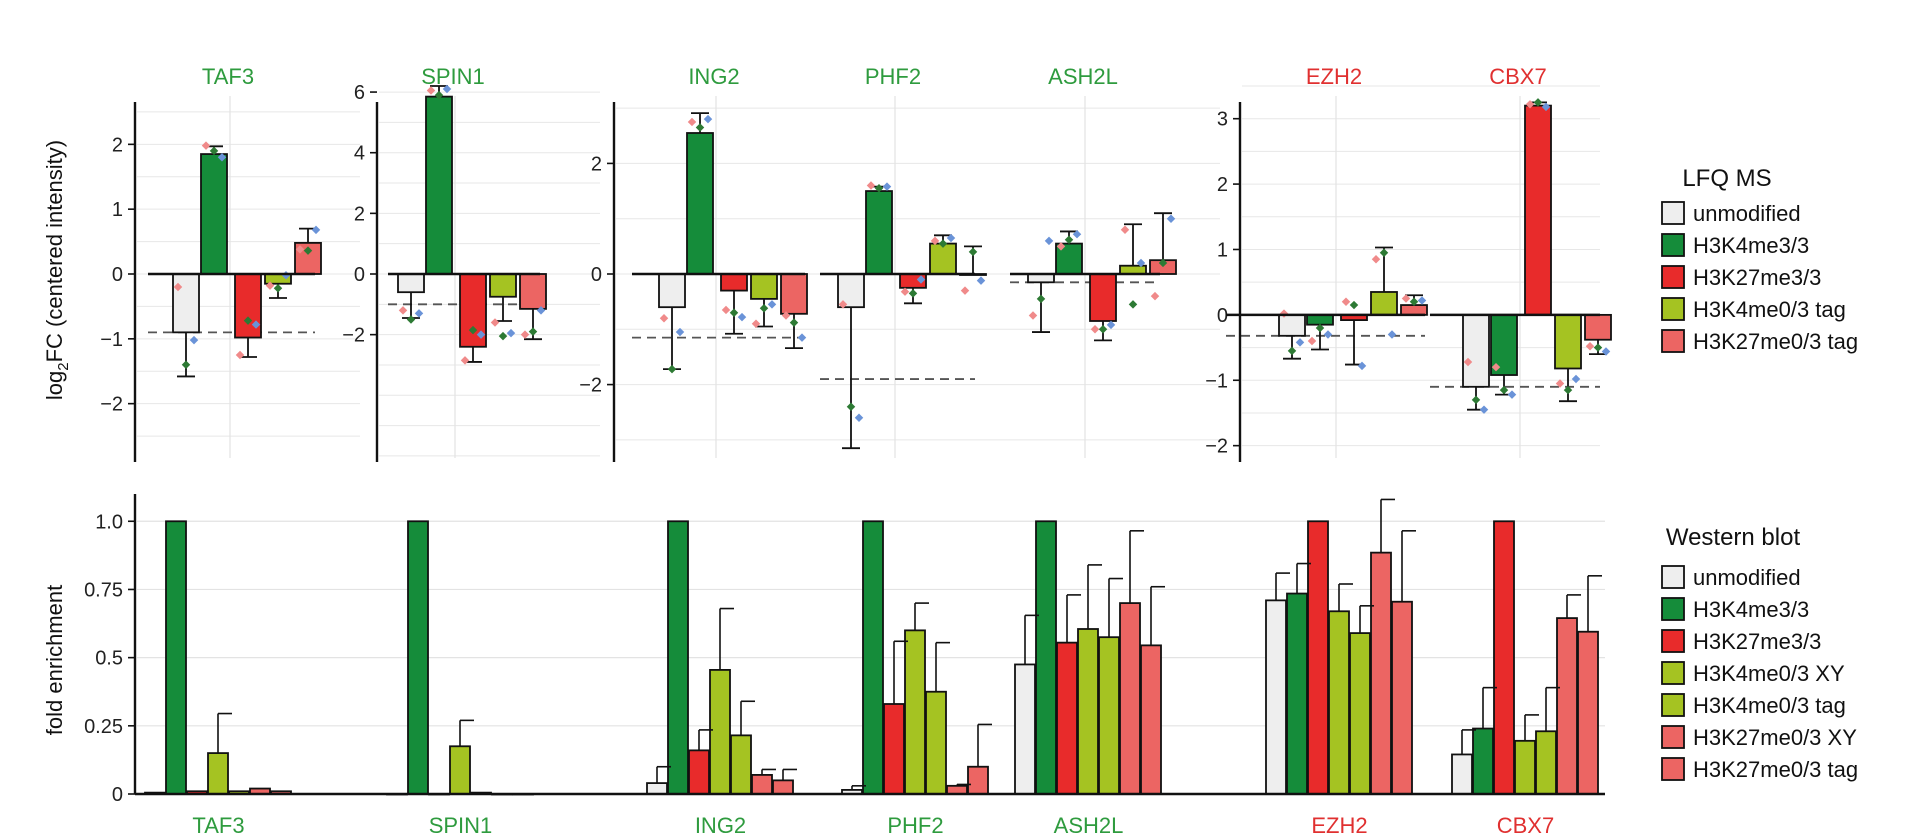 The width and height of the screenshot is (1920, 836). What do you see at coordinates (111, 340) in the screenshot?
I see `y-tick-label: −1` at bounding box center [111, 340].